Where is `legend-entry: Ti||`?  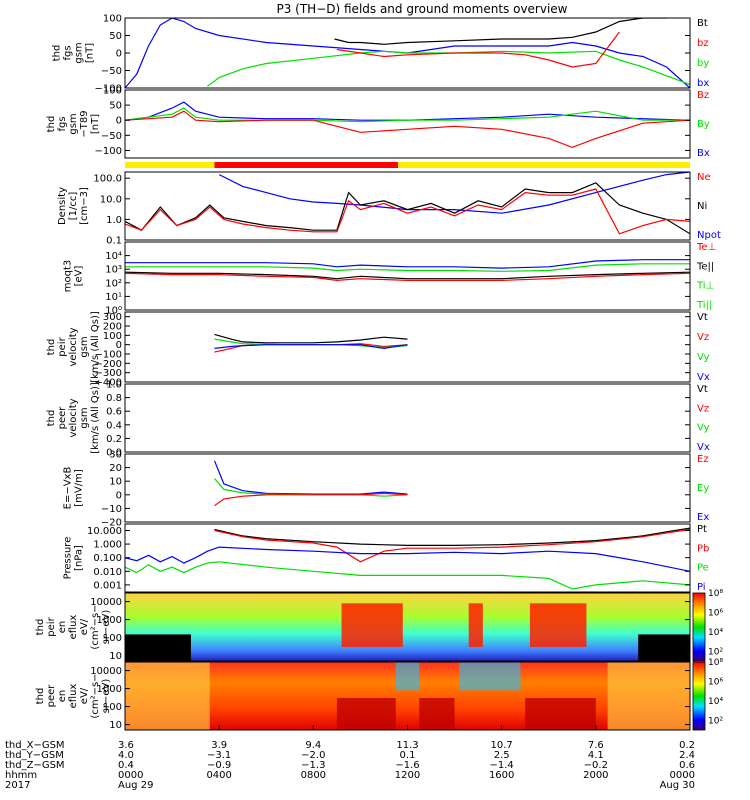
legend-entry: Ti|| is located at coordinates (704, 305).